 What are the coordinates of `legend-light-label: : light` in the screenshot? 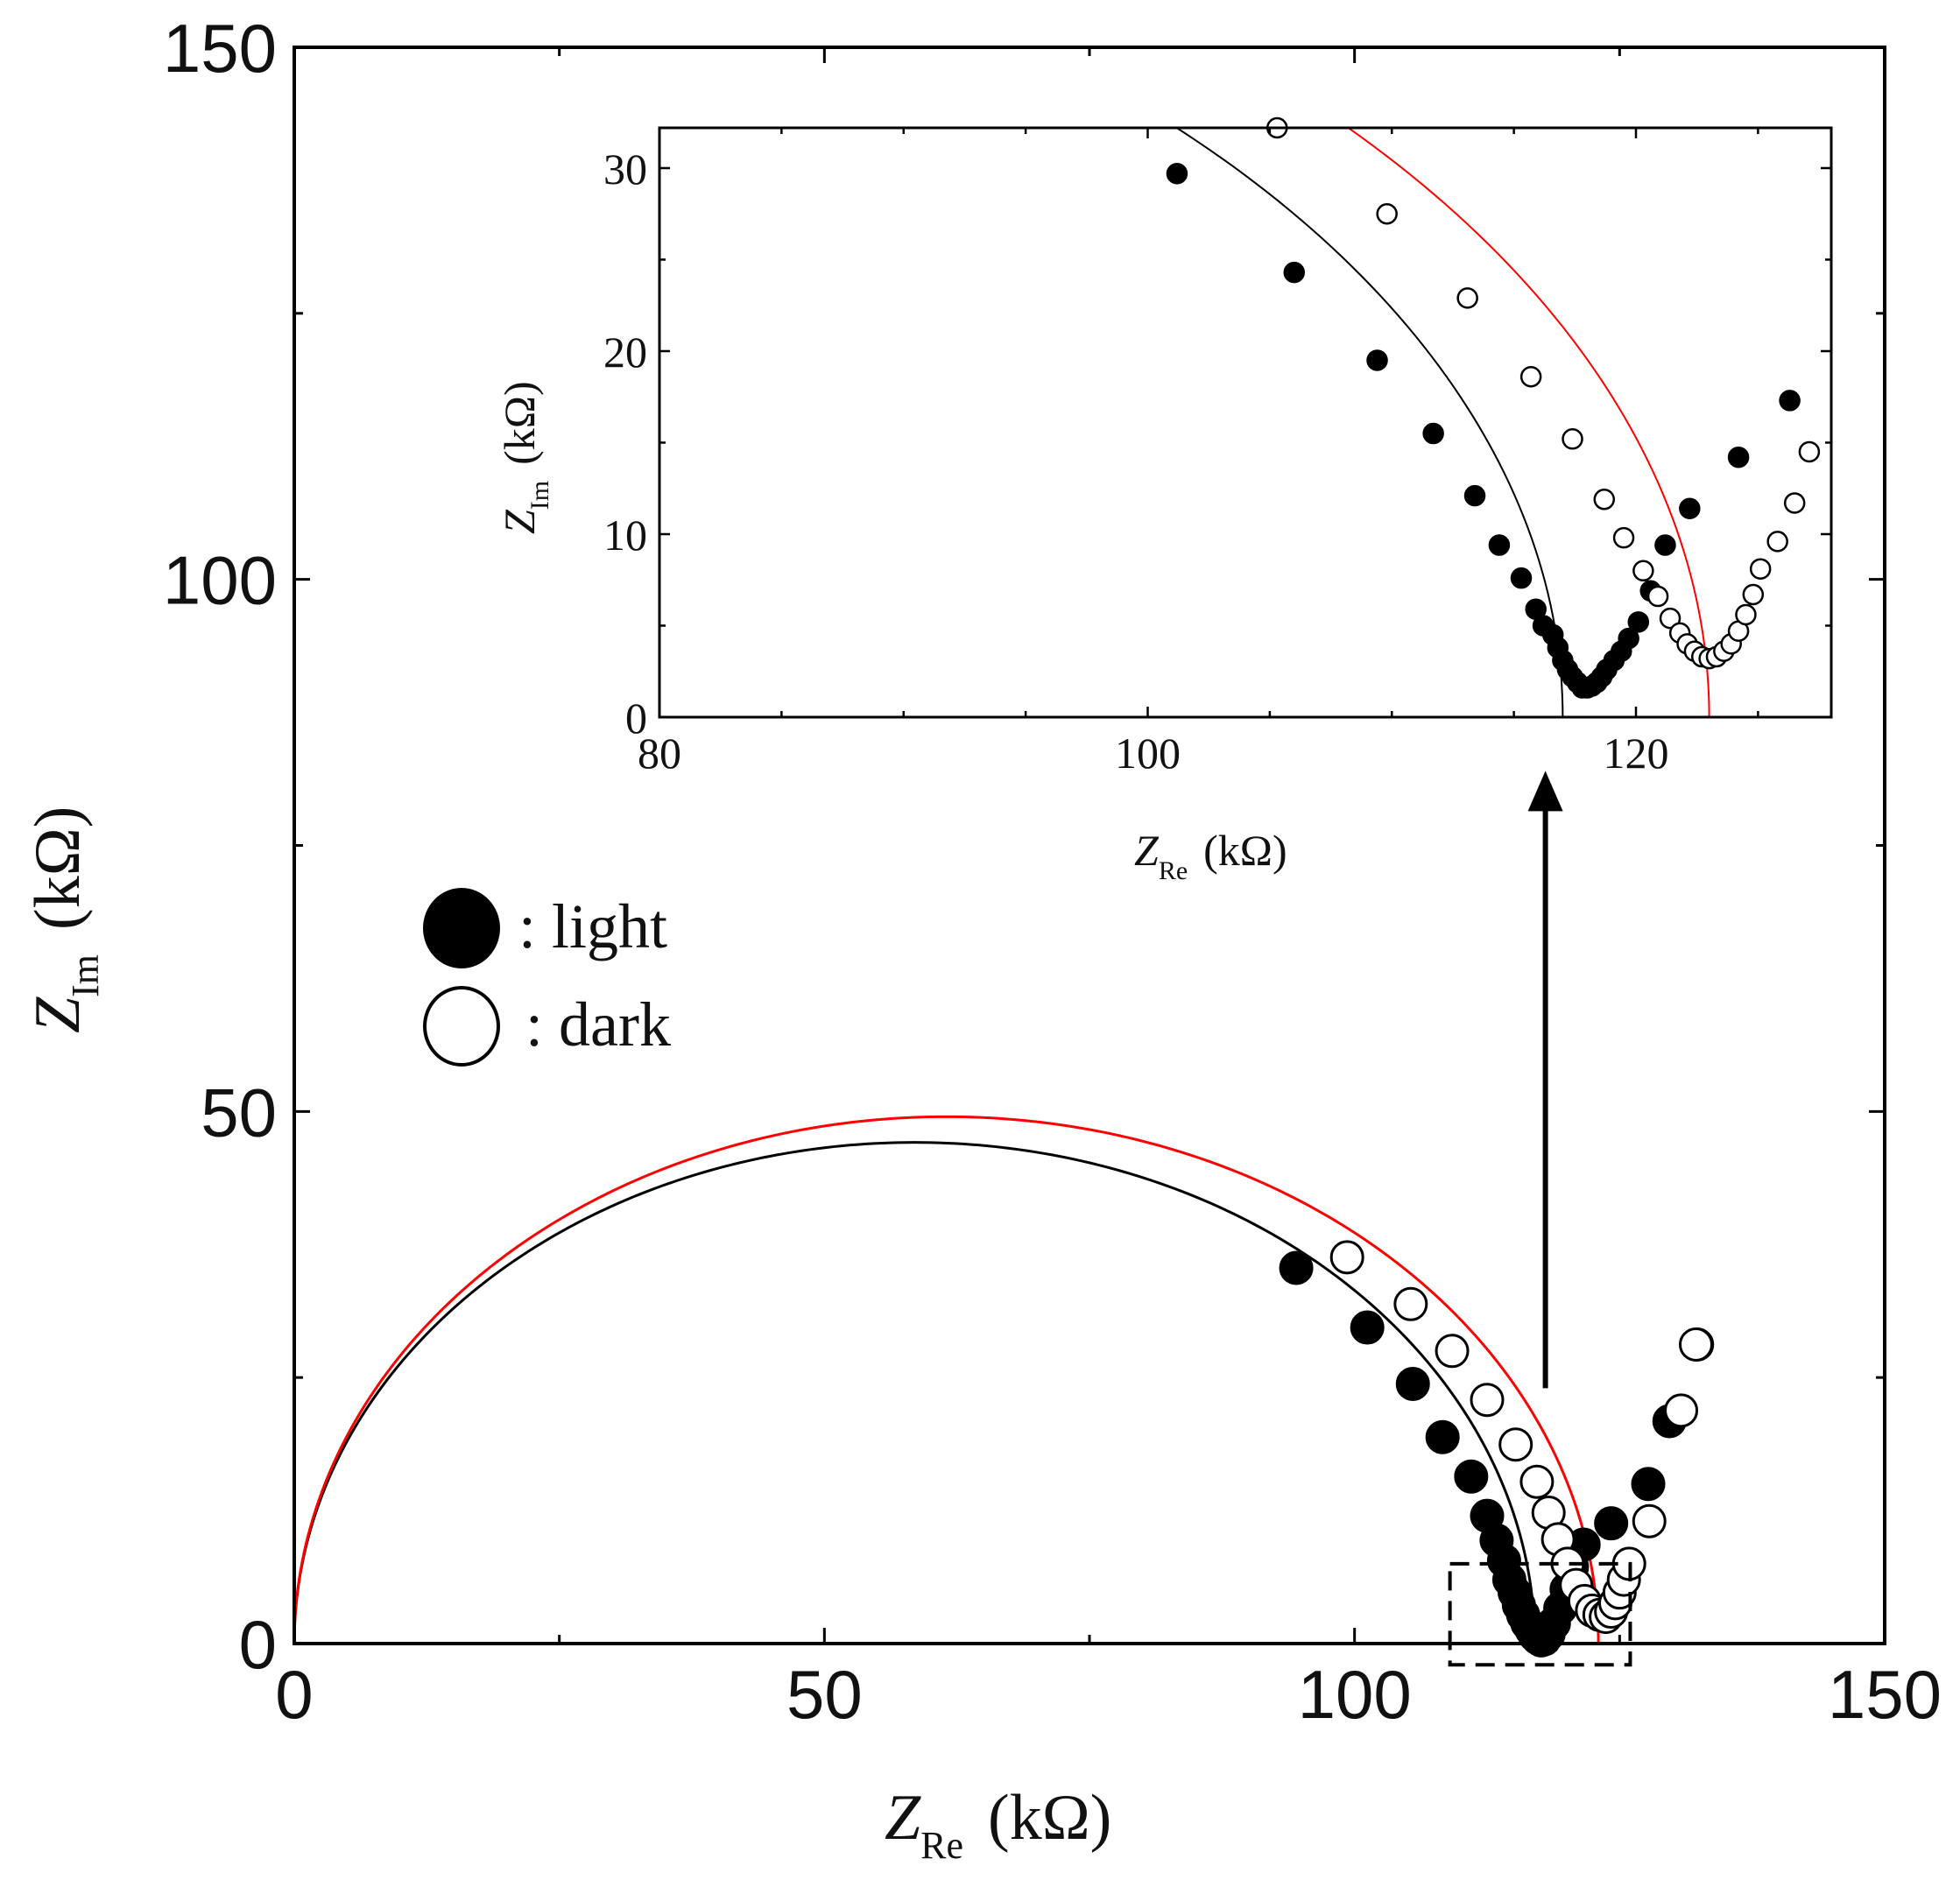 It's located at (593, 926).